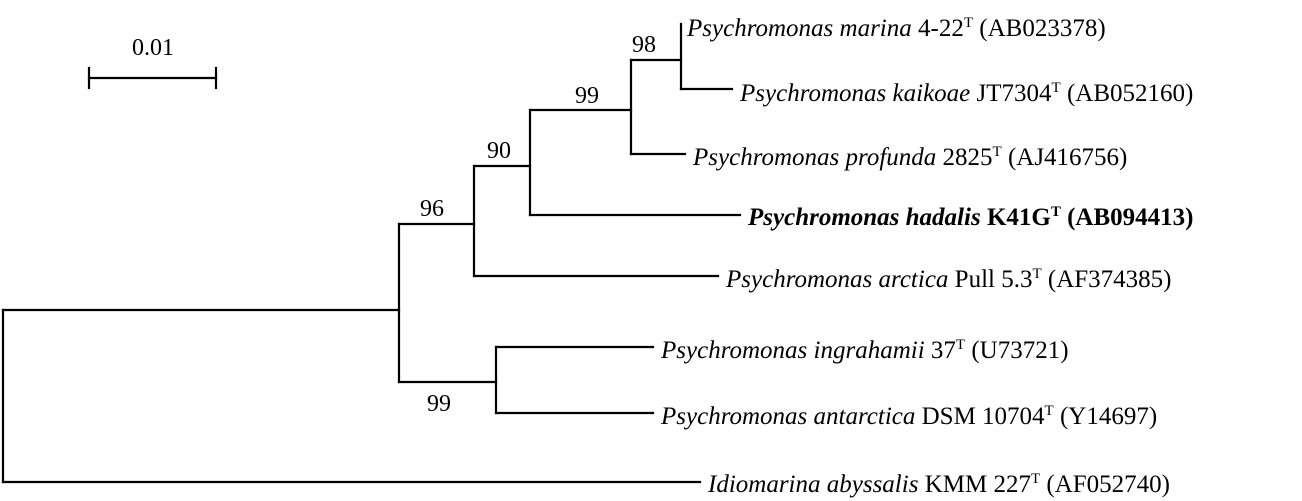 The width and height of the screenshot is (1302, 501). Describe the element at coordinates (1015, 93) in the screenshot. I see `strain-name: JT7304` at that location.